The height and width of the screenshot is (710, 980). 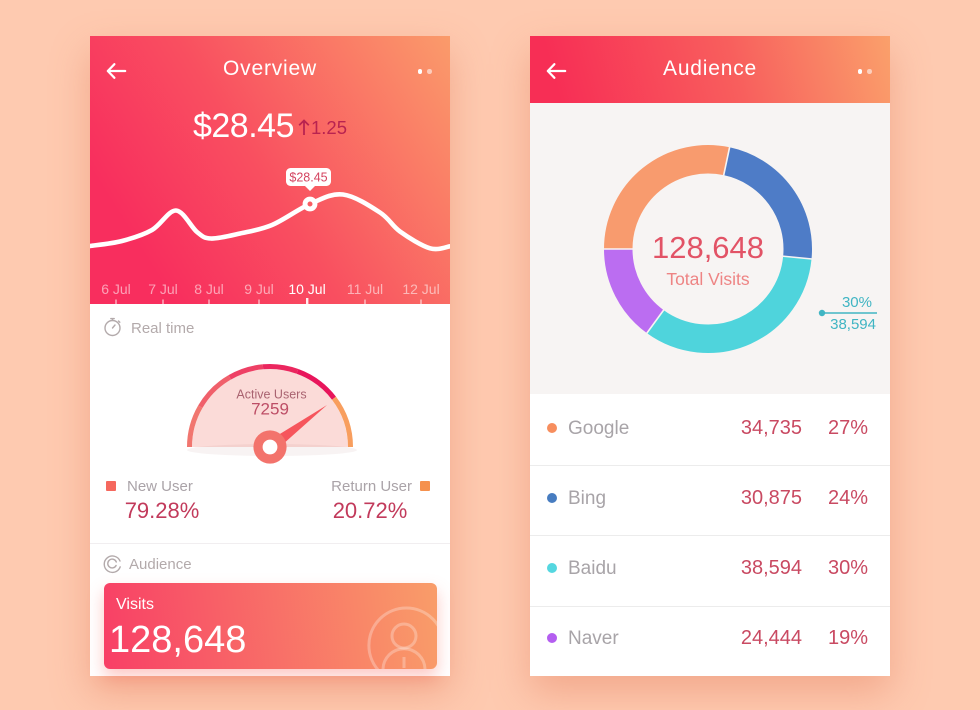 I want to click on svg-text: 128,648, so click(x=708, y=247).